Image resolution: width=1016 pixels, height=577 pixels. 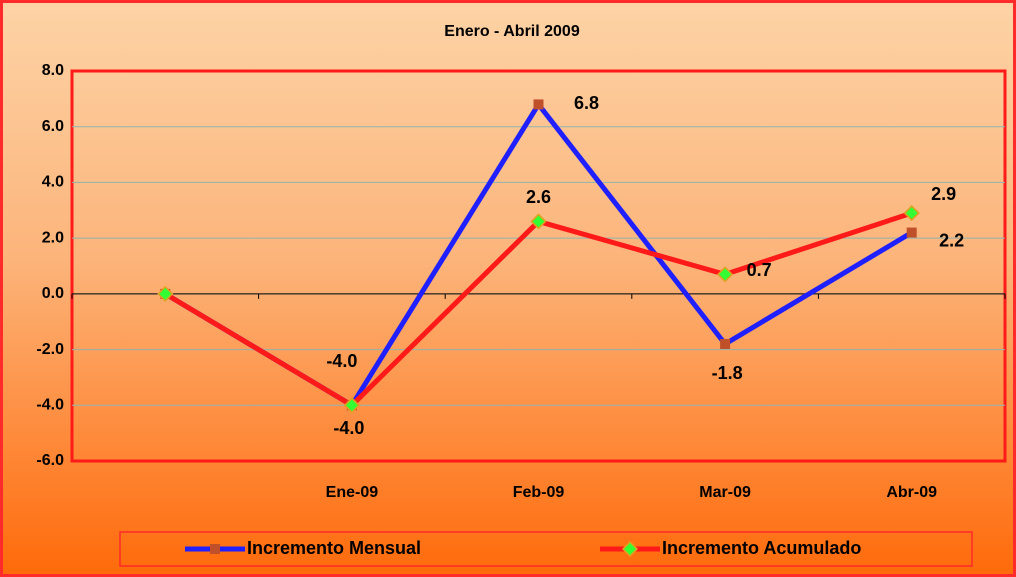 What do you see at coordinates (50, 405) in the screenshot?
I see `y-tick-label: -4.0` at bounding box center [50, 405].